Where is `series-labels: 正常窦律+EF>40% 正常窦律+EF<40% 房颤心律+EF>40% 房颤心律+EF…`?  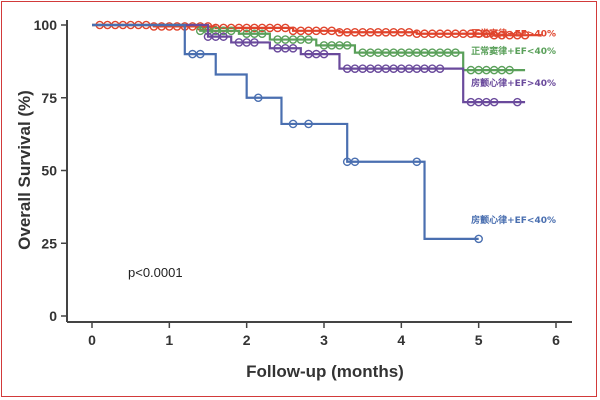
series-labels: 正常窦律+EF>40% 正常窦律+EF<40% 房颤心律+EF>40% 房颤心律+EF… is located at coordinates (513, 127).